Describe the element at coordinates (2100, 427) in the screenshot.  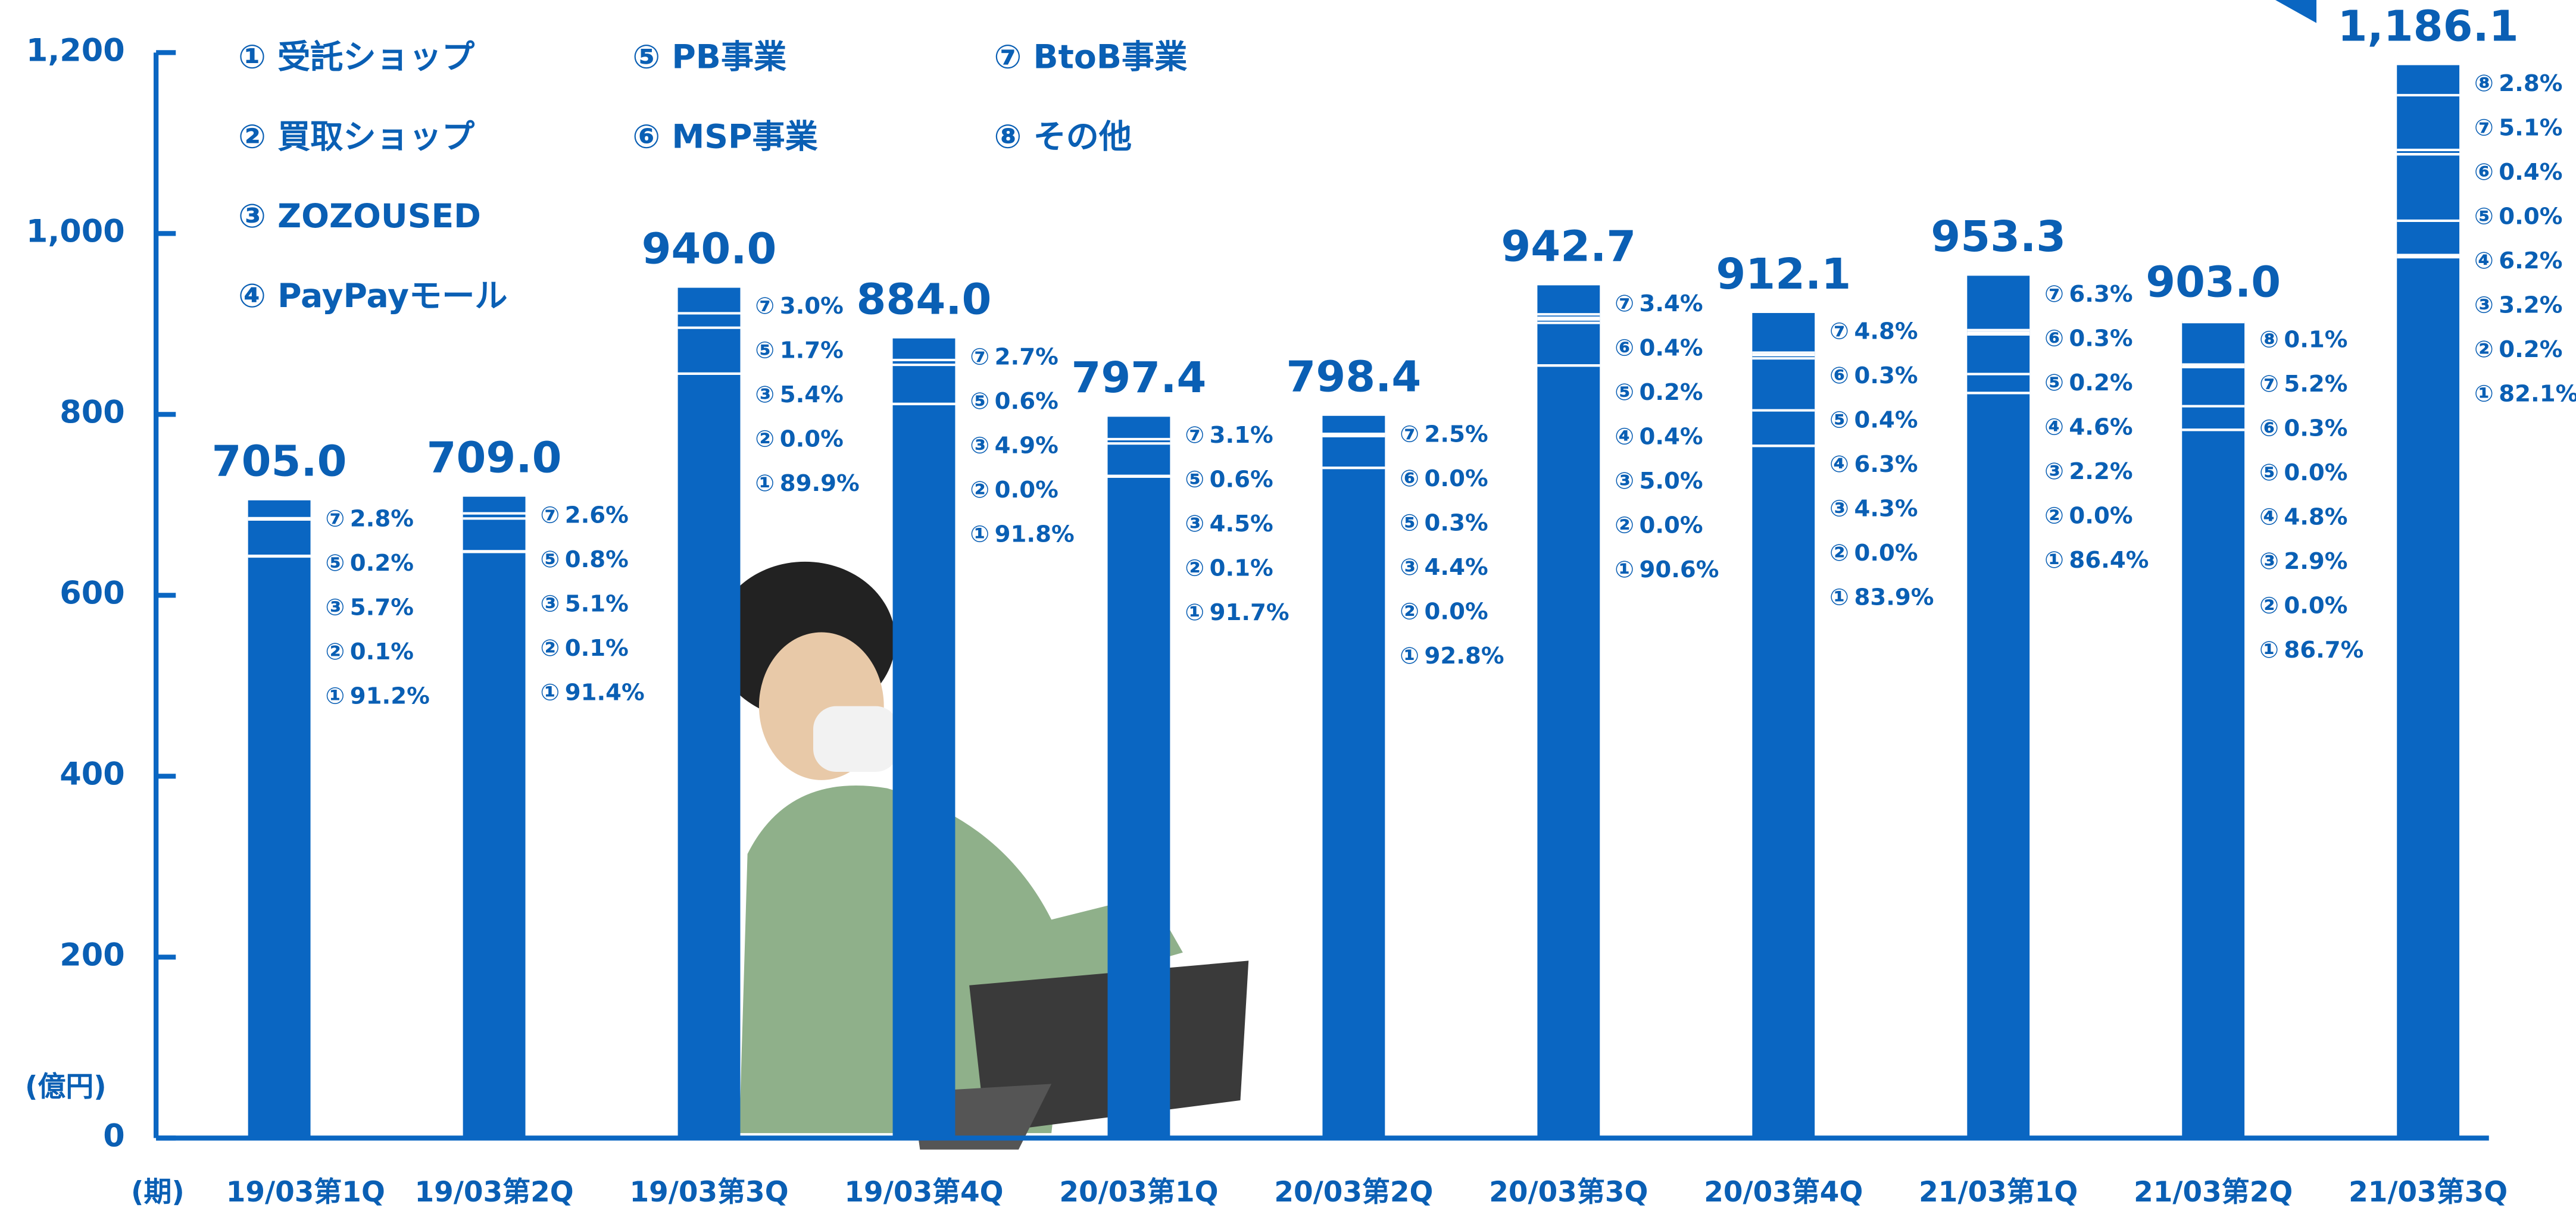
I see `breakdown-label: 4.6%` at that location.